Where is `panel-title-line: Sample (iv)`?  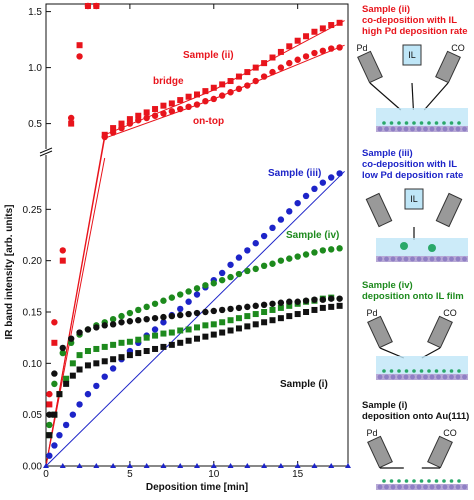 panel-title-line: Sample (iv) is located at coordinates (387, 285).